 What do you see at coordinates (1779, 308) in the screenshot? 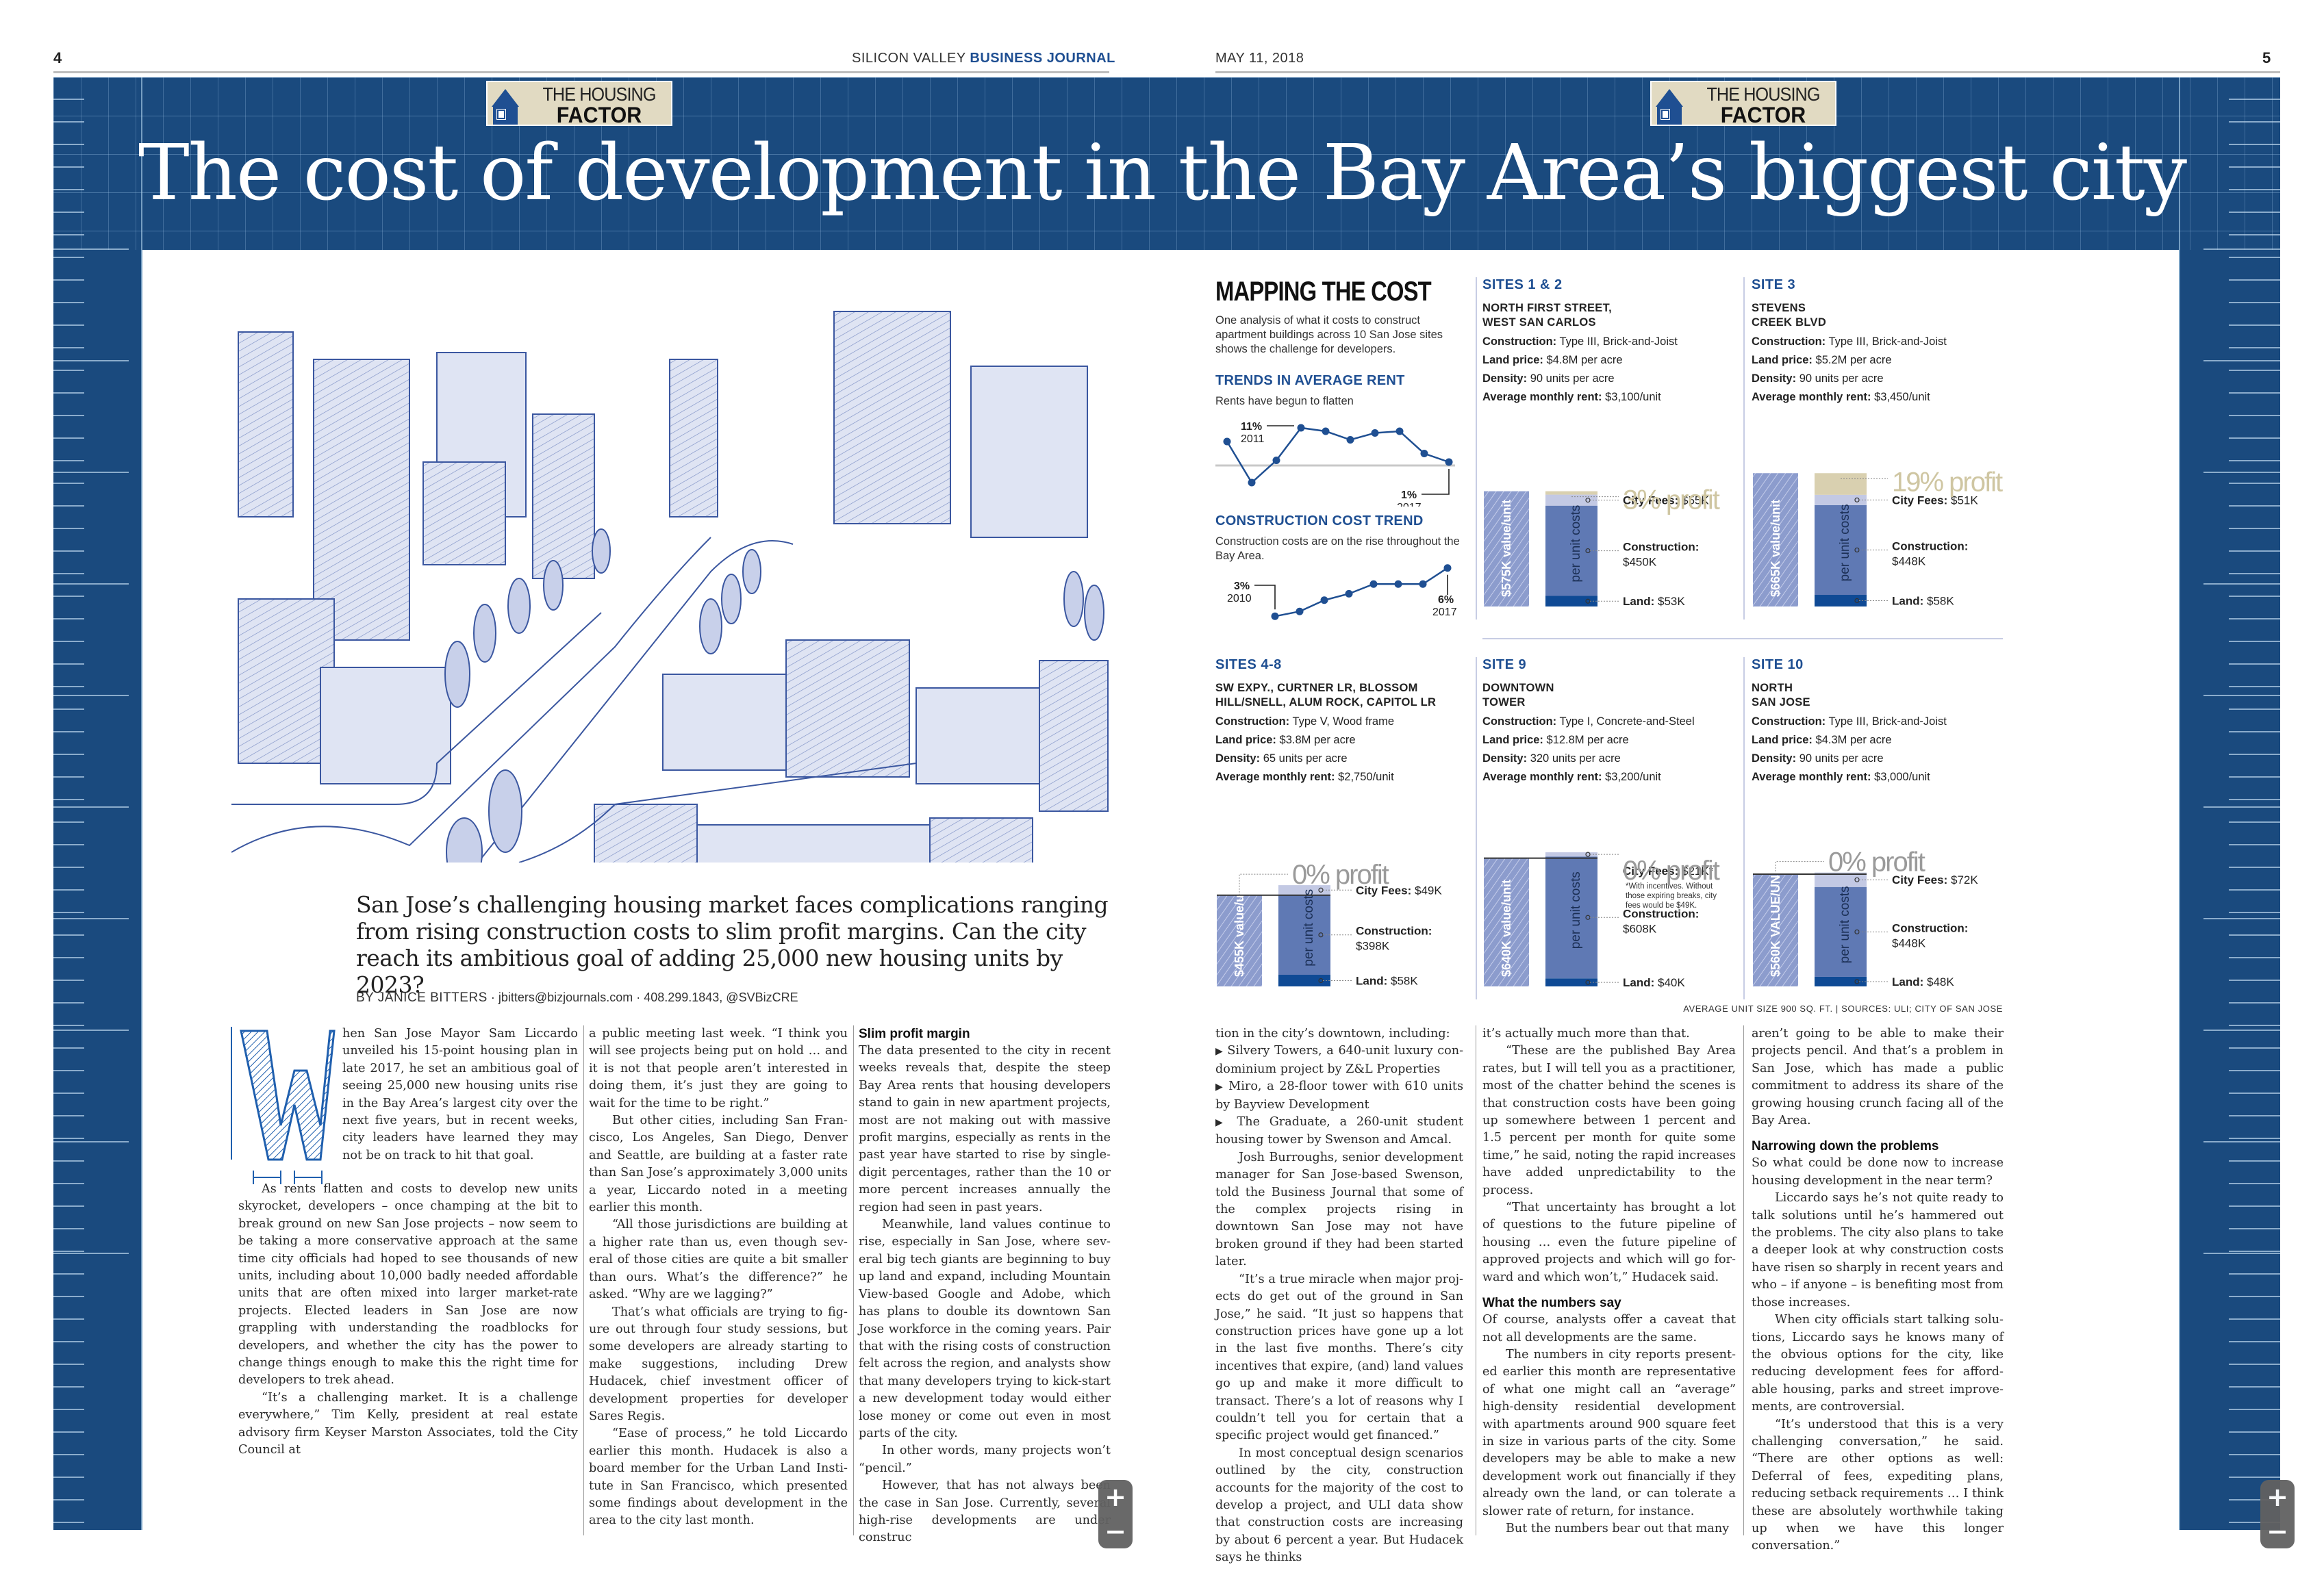
I see `site-location-line: STEVENS` at bounding box center [1779, 308].